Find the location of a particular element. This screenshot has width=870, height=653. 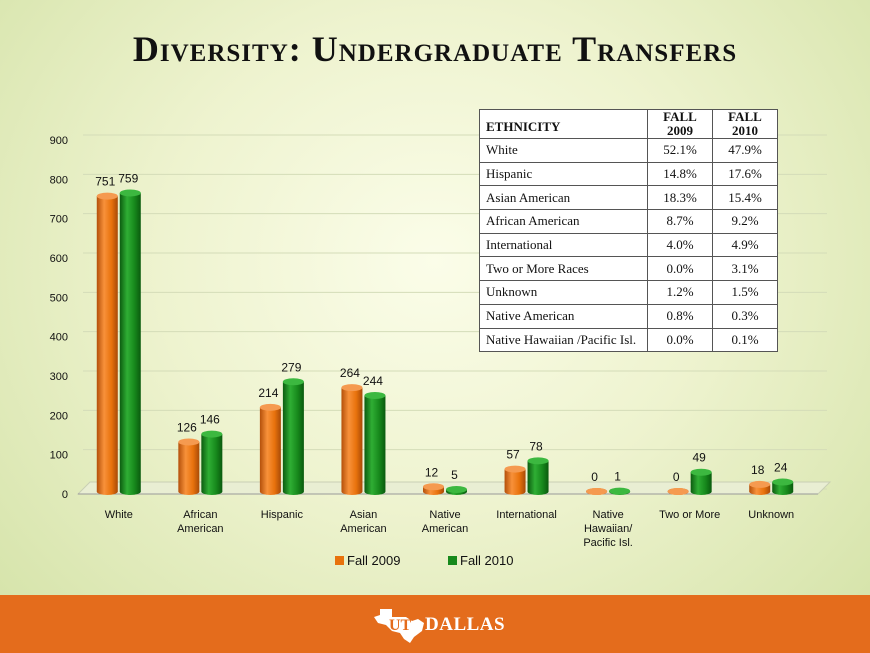

table-cell-ethnicity: International is located at coordinates (563, 245).